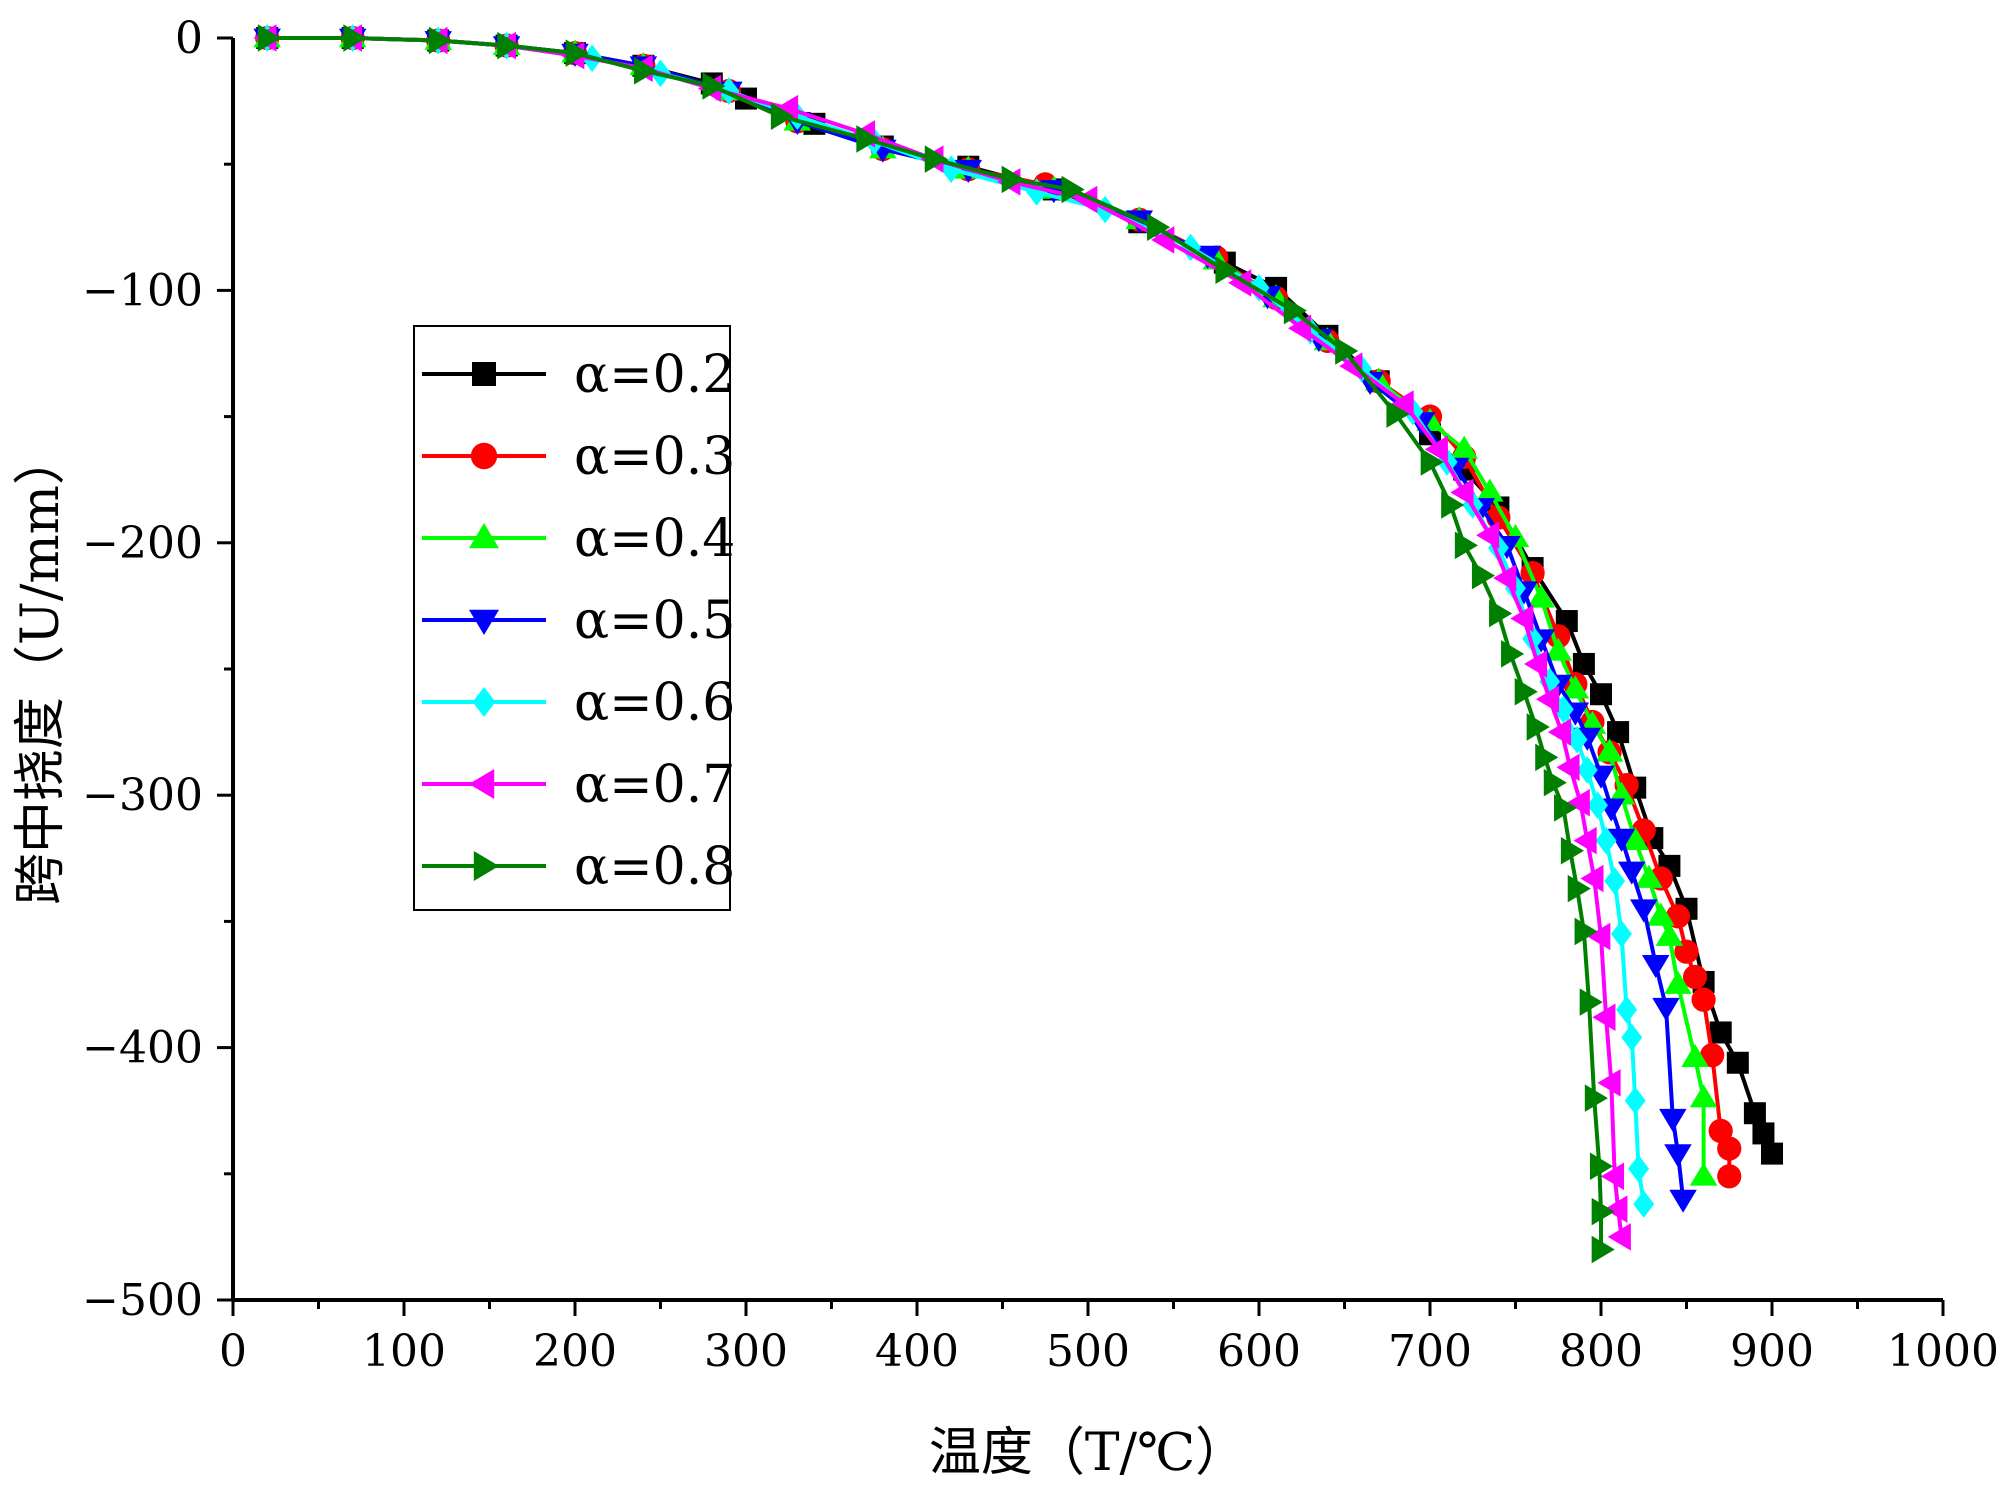 The height and width of the screenshot is (1495, 2000). Describe the element at coordinates (917, 1351) in the screenshot. I see `x-tick-label: 400` at that location.